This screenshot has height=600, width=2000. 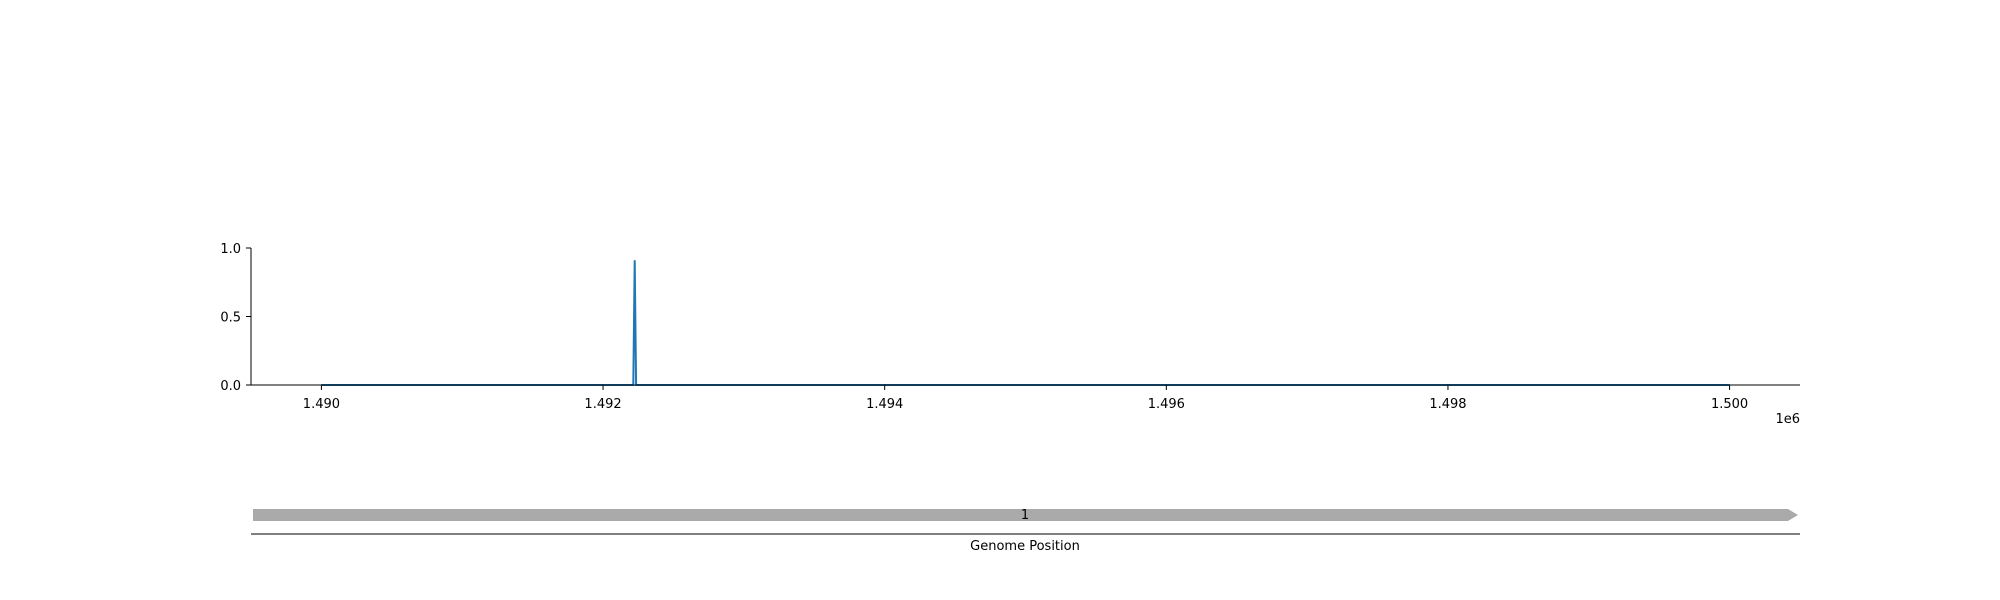 What do you see at coordinates (230, 318) in the screenshot?
I see `y-tick-label: 0.5` at bounding box center [230, 318].